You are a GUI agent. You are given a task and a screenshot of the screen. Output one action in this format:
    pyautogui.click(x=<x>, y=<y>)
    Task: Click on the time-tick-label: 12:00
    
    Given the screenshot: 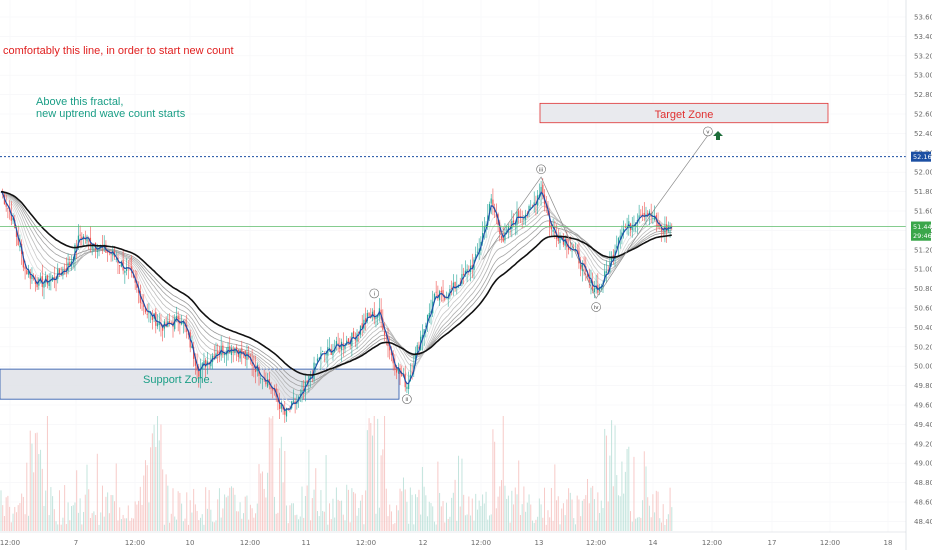 What is the action you would take?
    pyautogui.click(x=10, y=543)
    